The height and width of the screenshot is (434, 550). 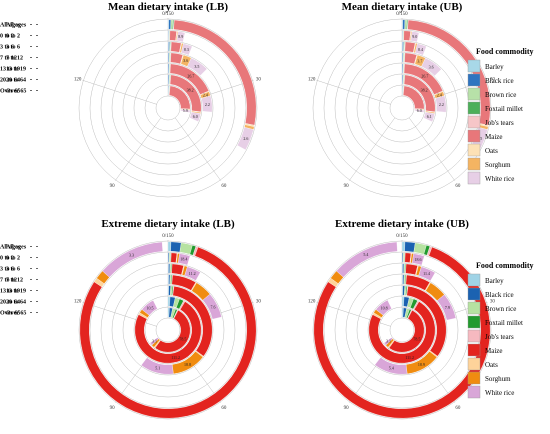 I want to click on data-label: 3.6, so click(x=431, y=66).